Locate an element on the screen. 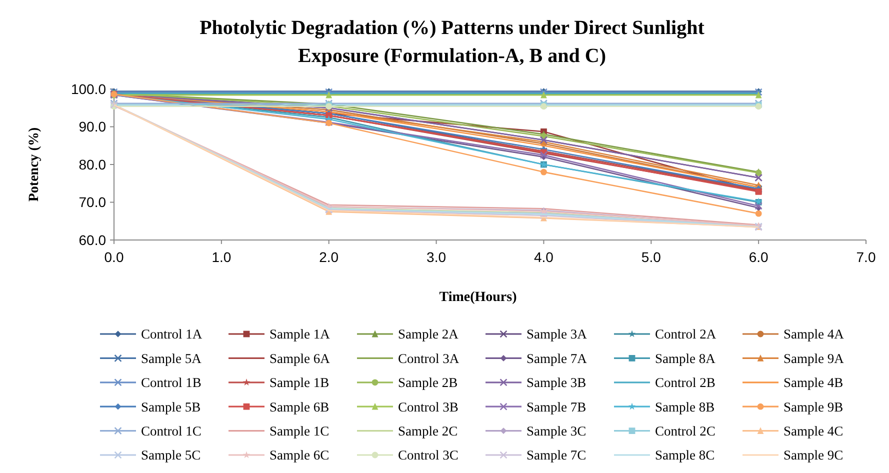 Image resolution: width=889 pixels, height=473 pixels. legend-label: Control 2B is located at coordinates (685, 382).